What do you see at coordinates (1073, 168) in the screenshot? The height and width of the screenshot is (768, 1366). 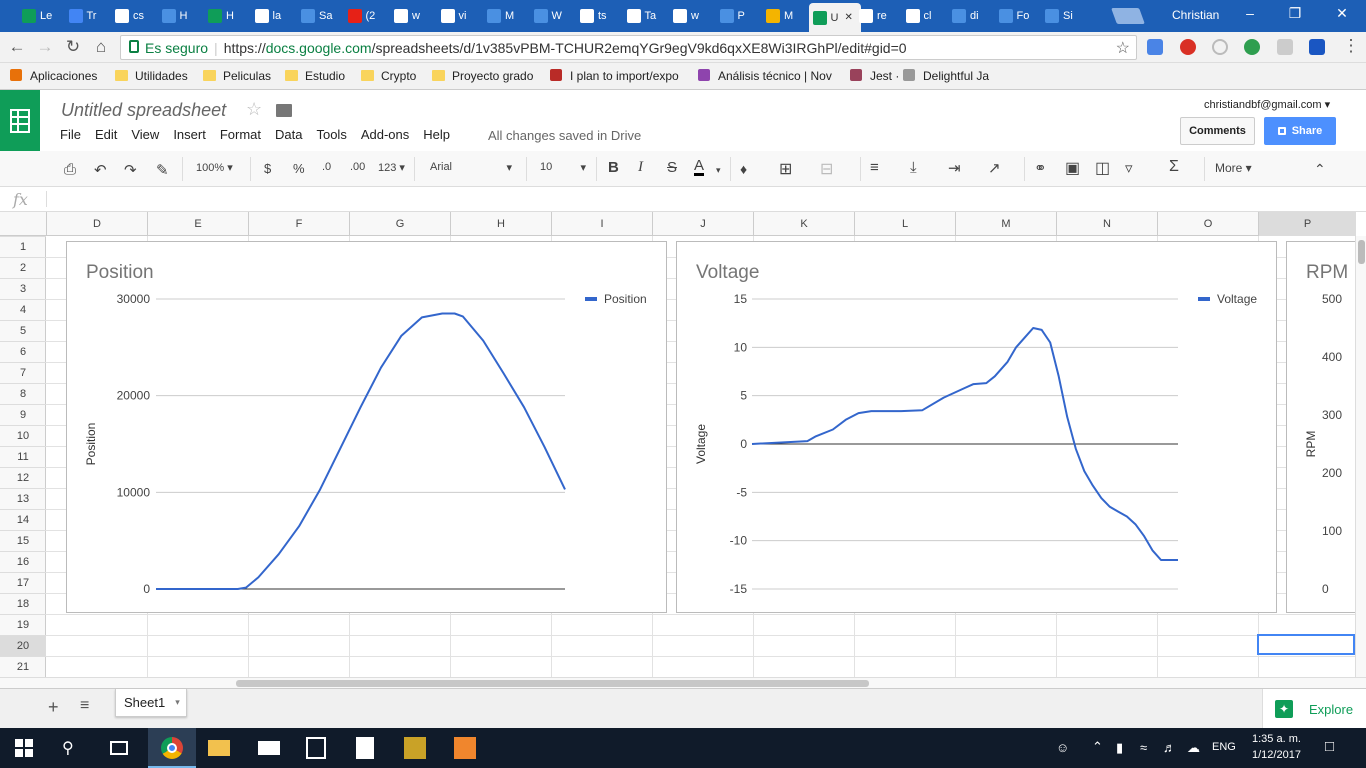 I see `insert-comment-icon: ▣` at bounding box center [1073, 168].